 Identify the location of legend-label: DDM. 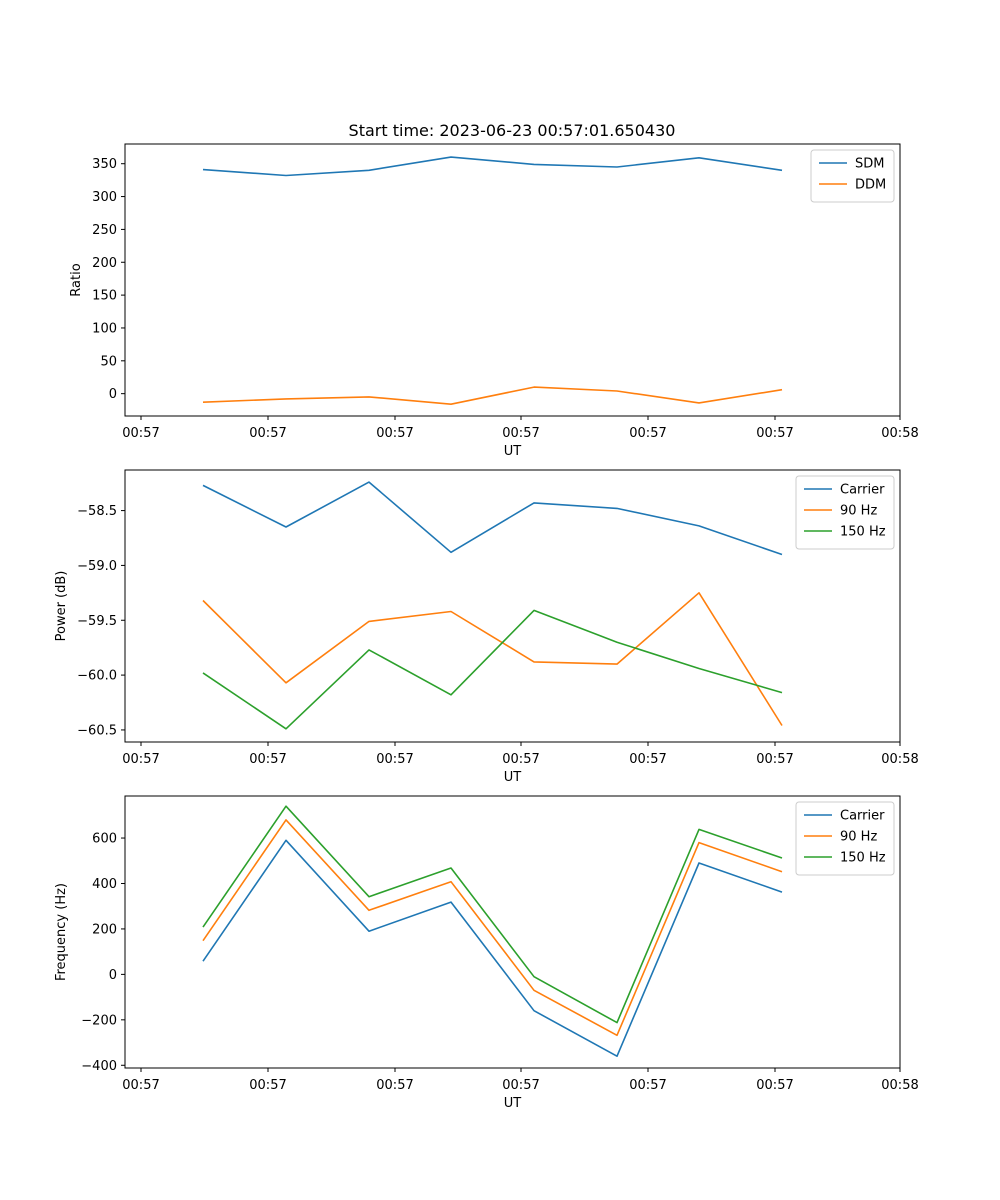
(870, 185).